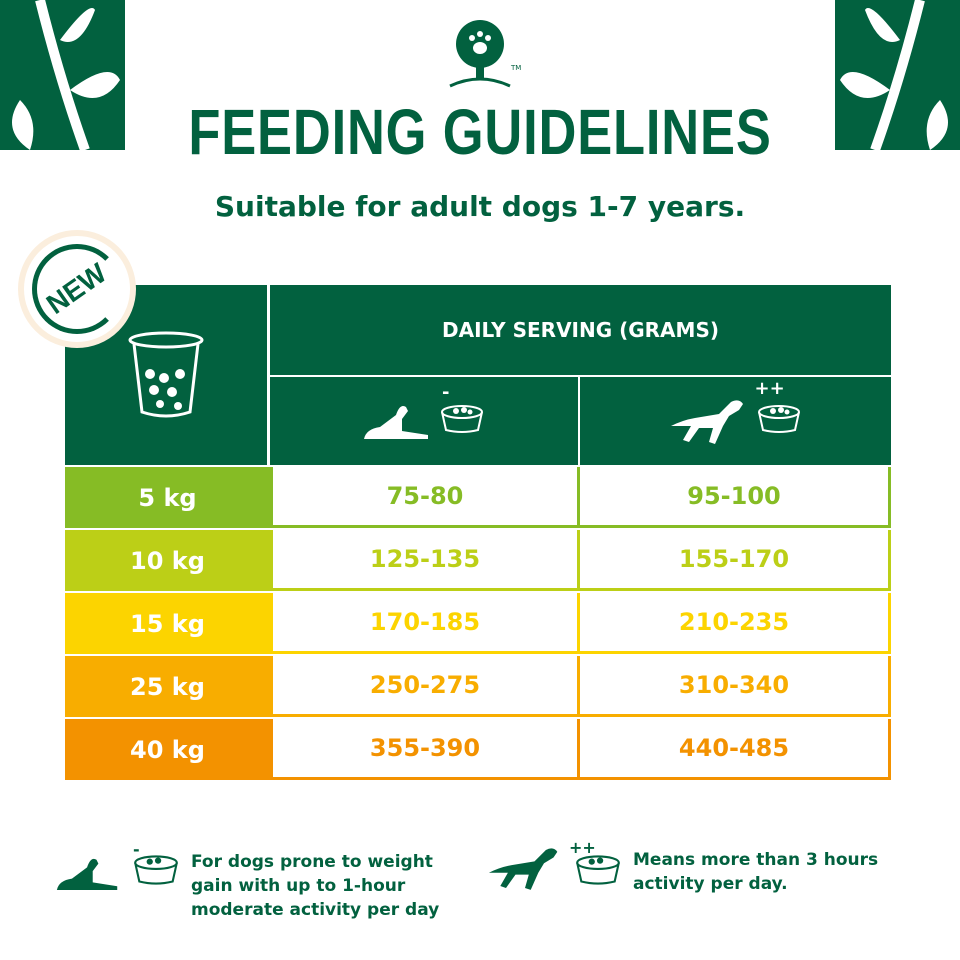  Describe the element at coordinates (167, 686) in the screenshot. I see `weight-cell: 25 kg` at that location.